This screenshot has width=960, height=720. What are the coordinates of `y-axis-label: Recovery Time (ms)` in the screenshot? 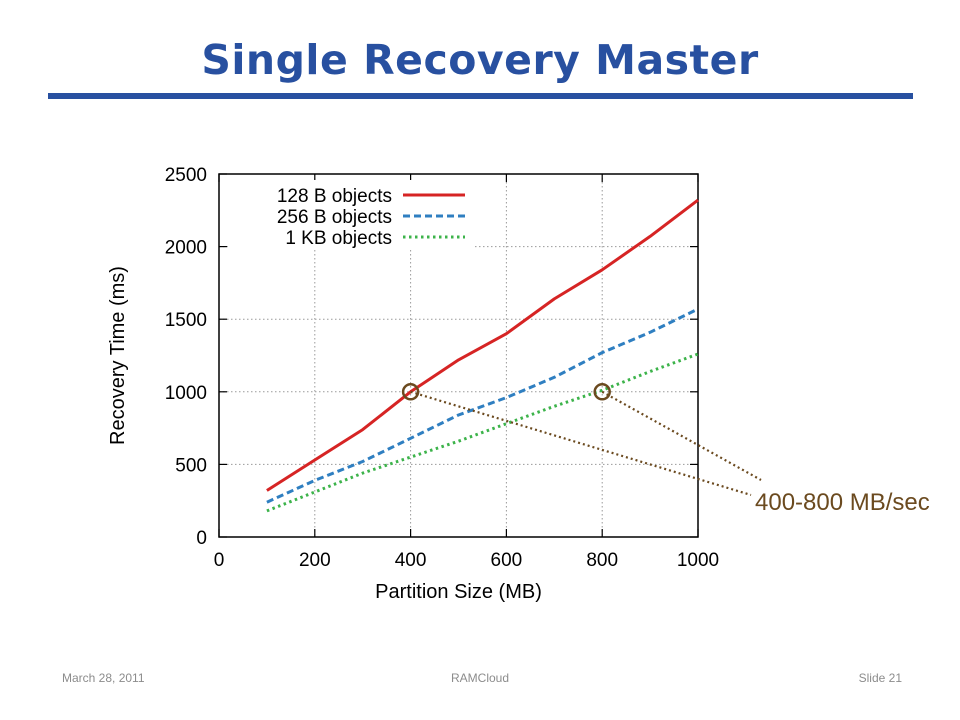 It's located at (118, 355).